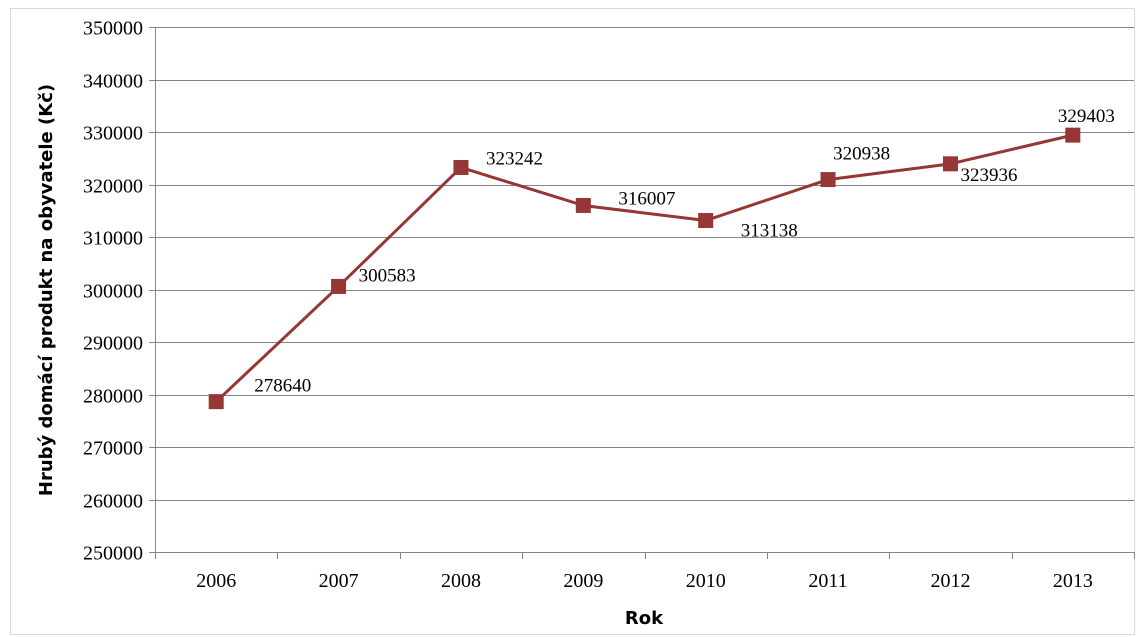  I want to click on data-label: 320938, so click(861, 154).